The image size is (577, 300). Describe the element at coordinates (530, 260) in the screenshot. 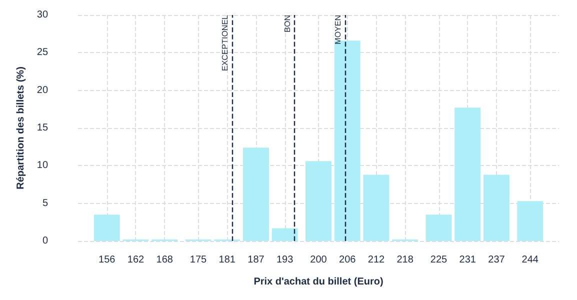

I see `x-tick-label: 244` at that location.